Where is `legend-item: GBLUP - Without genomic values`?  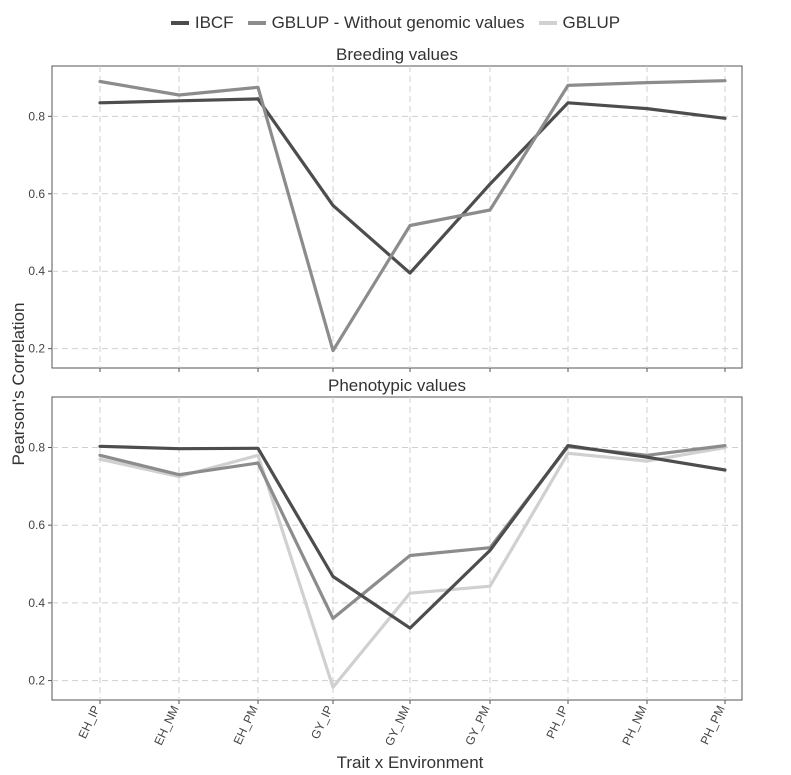 legend-item: GBLUP - Without genomic values is located at coordinates (386, 23).